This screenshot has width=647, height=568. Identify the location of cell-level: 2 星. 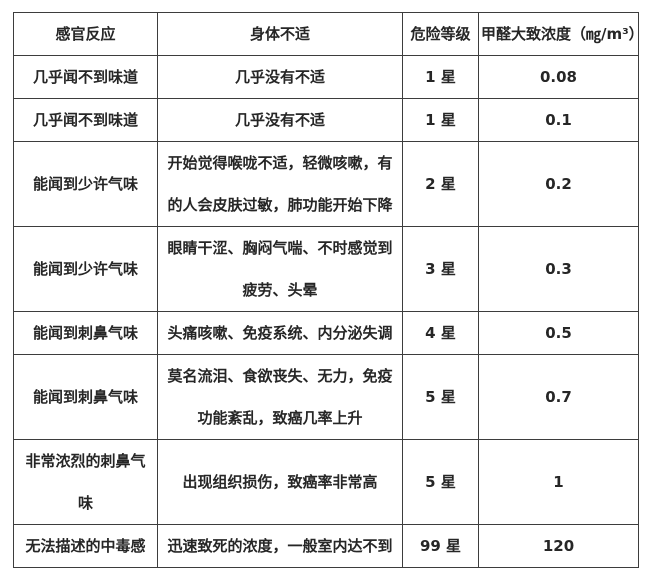
(440, 184).